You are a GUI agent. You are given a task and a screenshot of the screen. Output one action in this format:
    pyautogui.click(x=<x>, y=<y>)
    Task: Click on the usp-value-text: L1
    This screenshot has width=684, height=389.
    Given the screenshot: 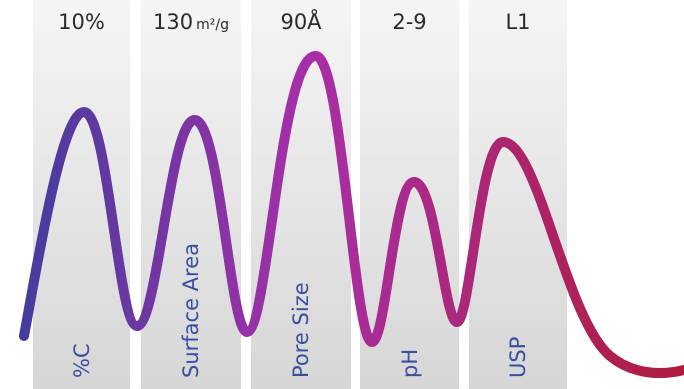 What is the action you would take?
    pyautogui.click(x=518, y=22)
    